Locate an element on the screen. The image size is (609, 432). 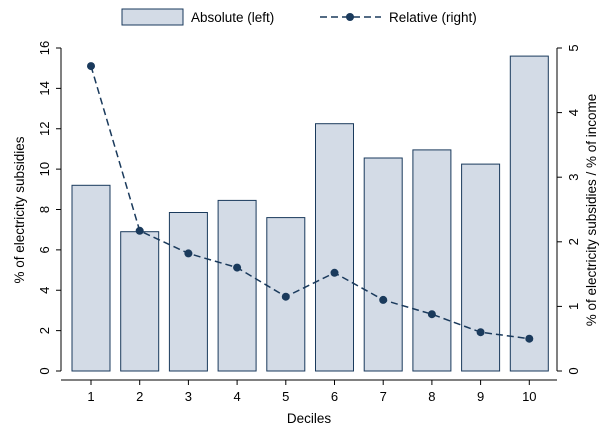
x-tick-label: 2 is located at coordinates (139, 396).